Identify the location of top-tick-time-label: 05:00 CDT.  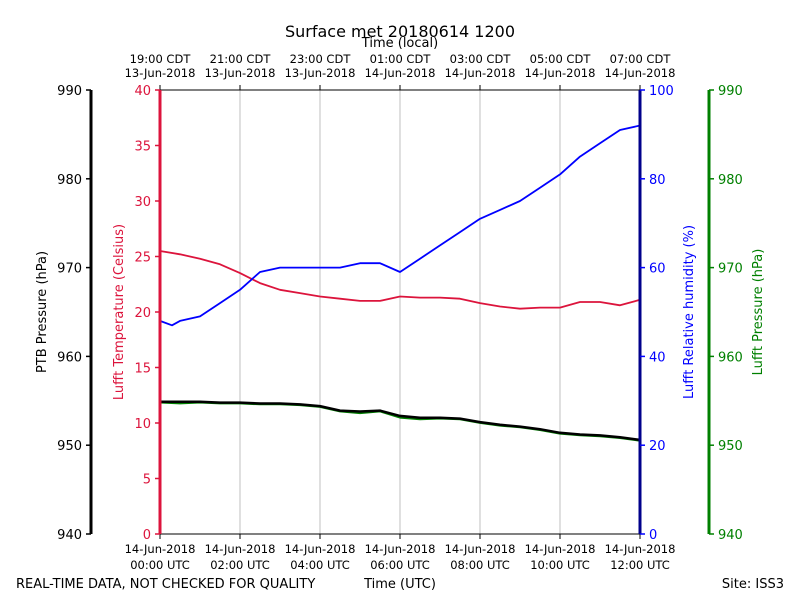
(561, 59).